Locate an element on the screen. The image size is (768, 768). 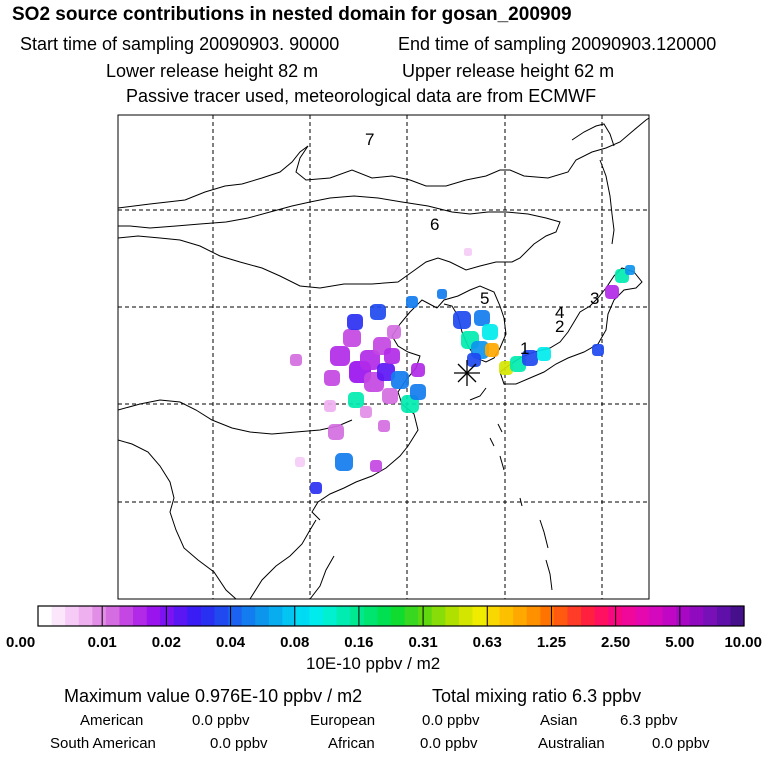
asian-label: Asian is located at coordinates (559, 720).